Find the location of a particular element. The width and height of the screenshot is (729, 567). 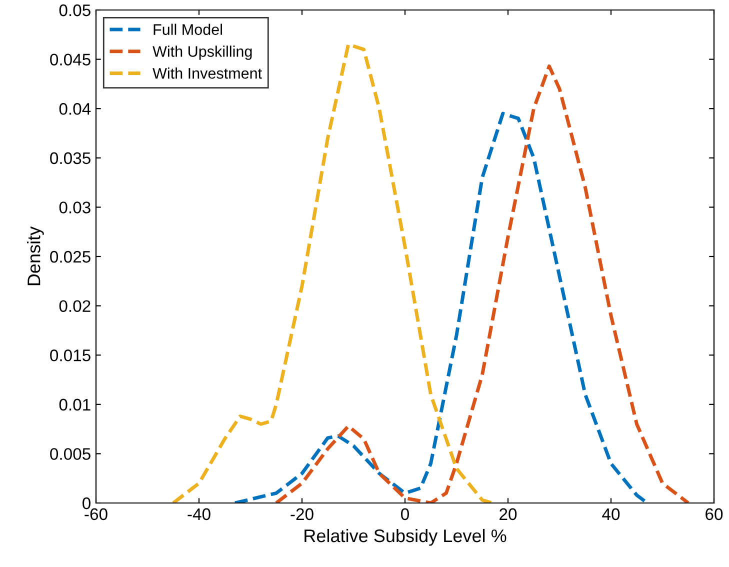

legend-label: With Upskilling is located at coordinates (202, 53).